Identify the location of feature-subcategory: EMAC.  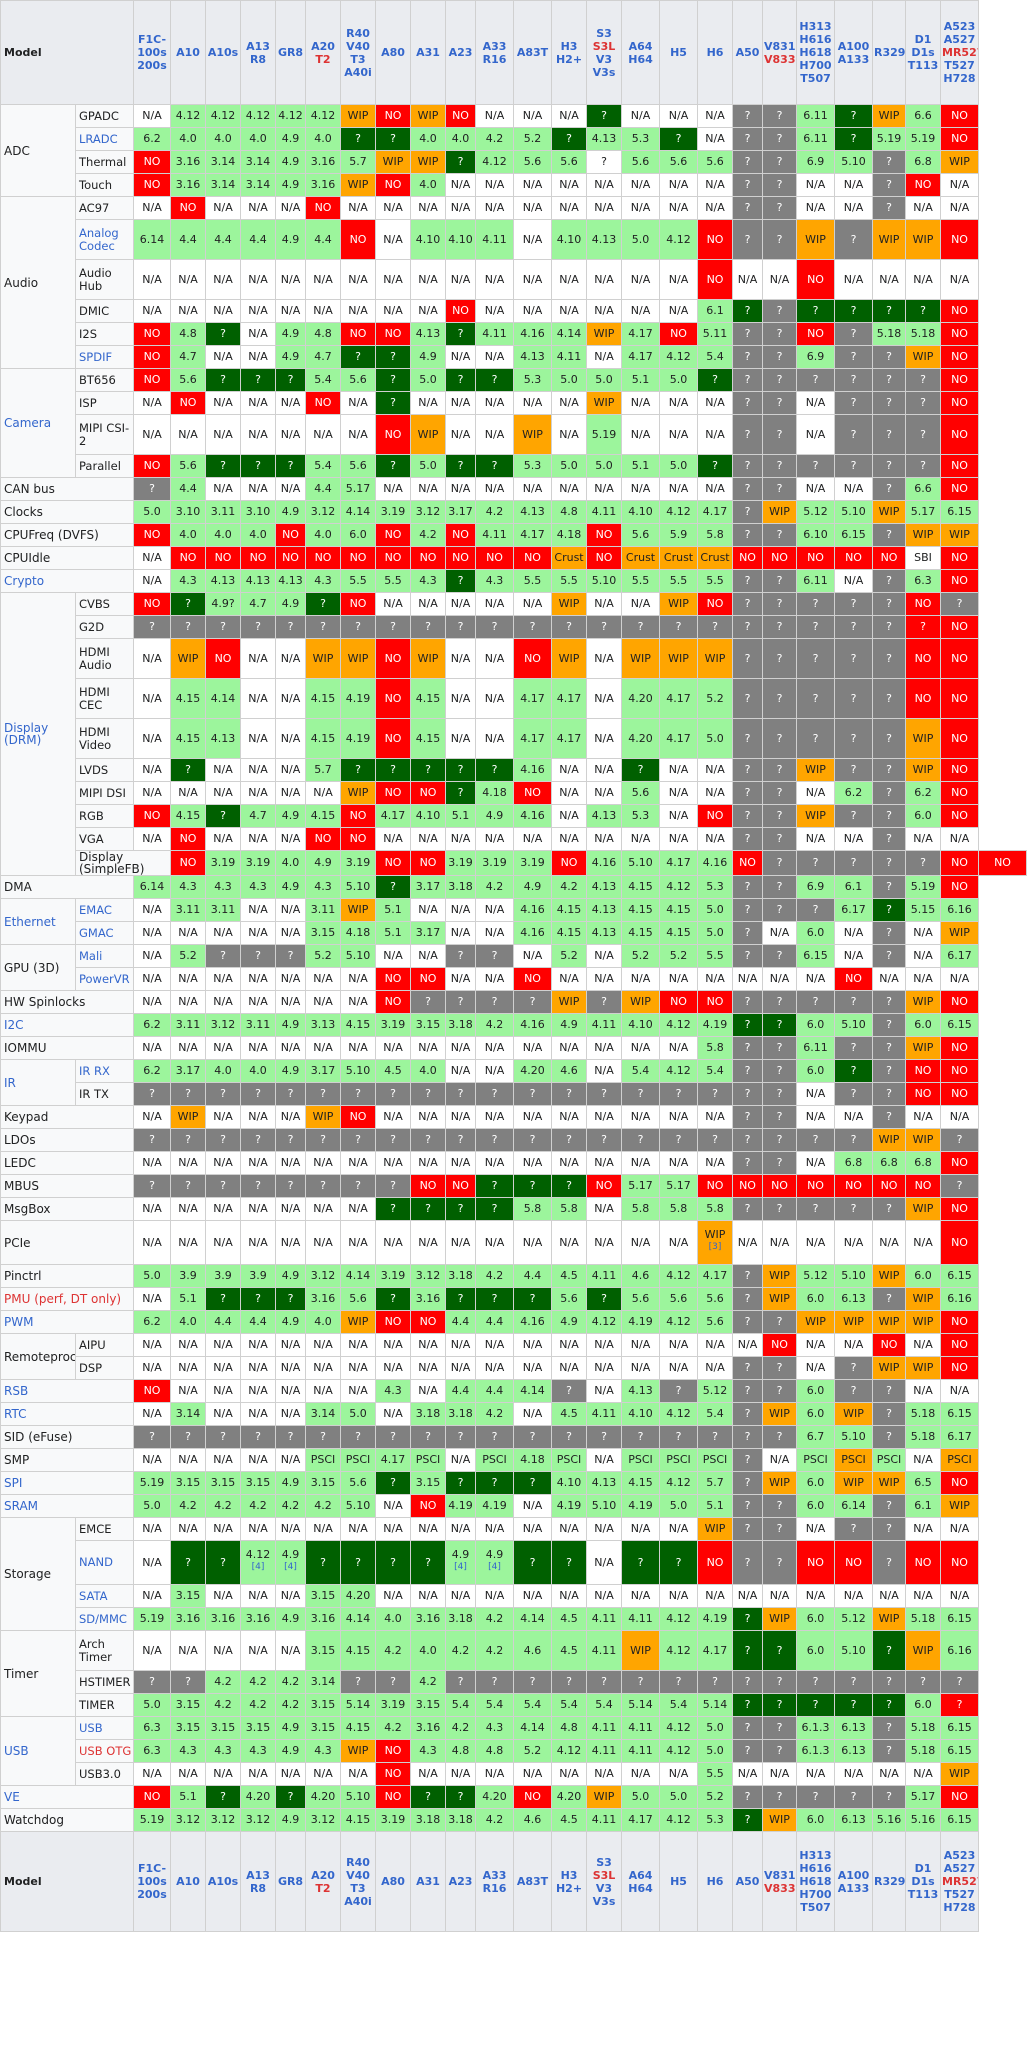
(104, 910).